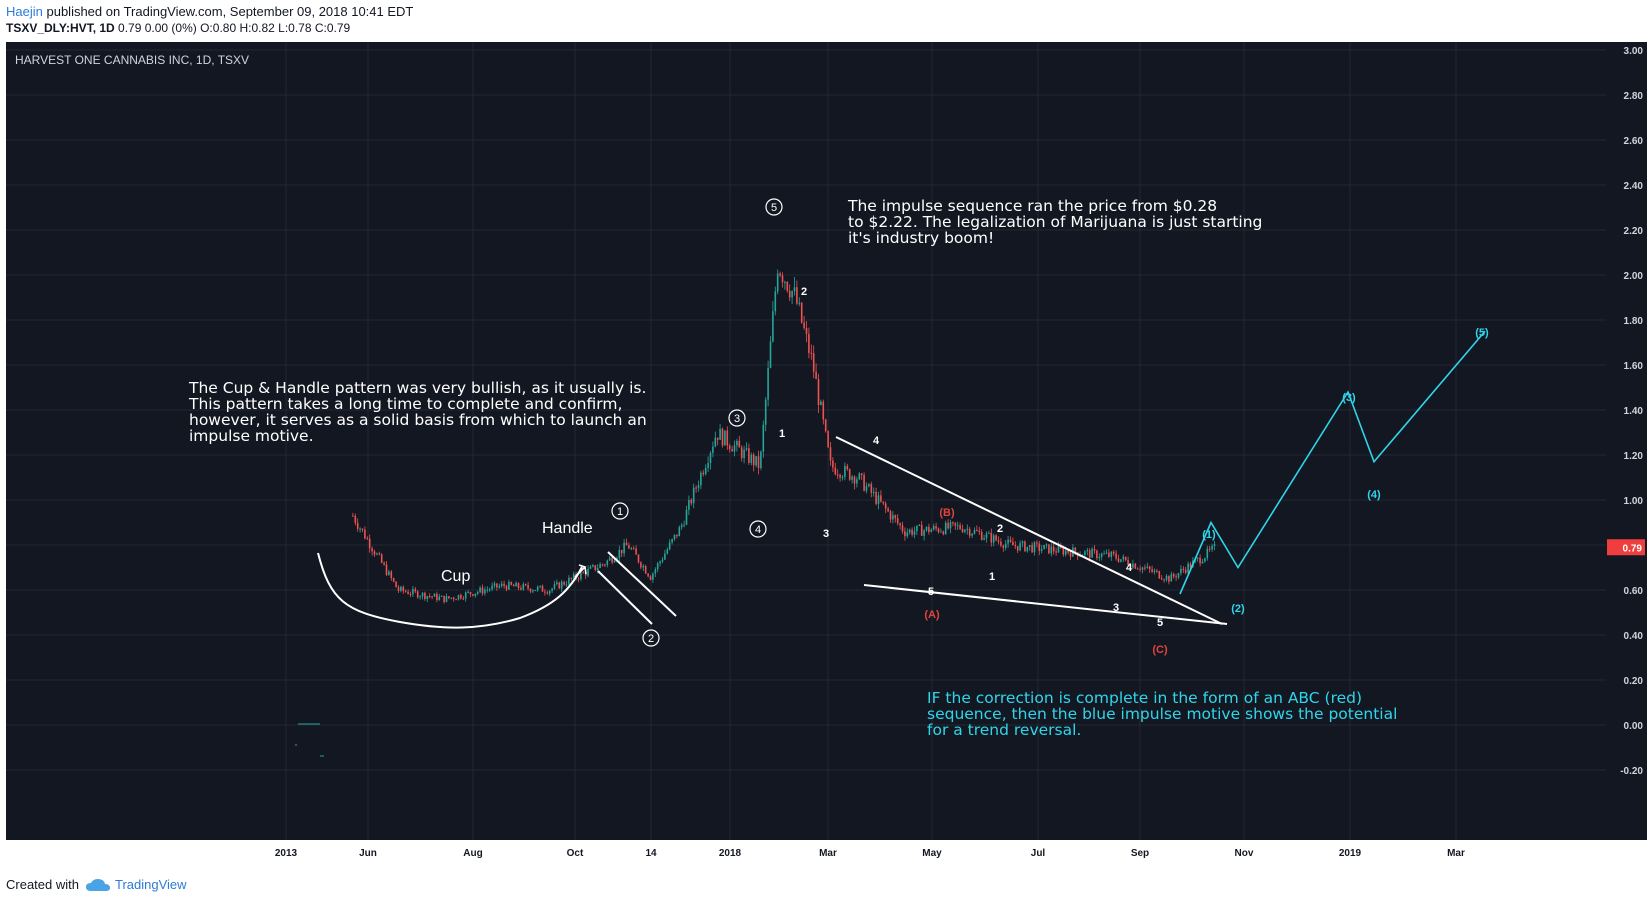 This screenshot has height=900, width=1647. Describe the element at coordinates (782, 434) in the screenshot. I see `wave-label: 1` at that location.